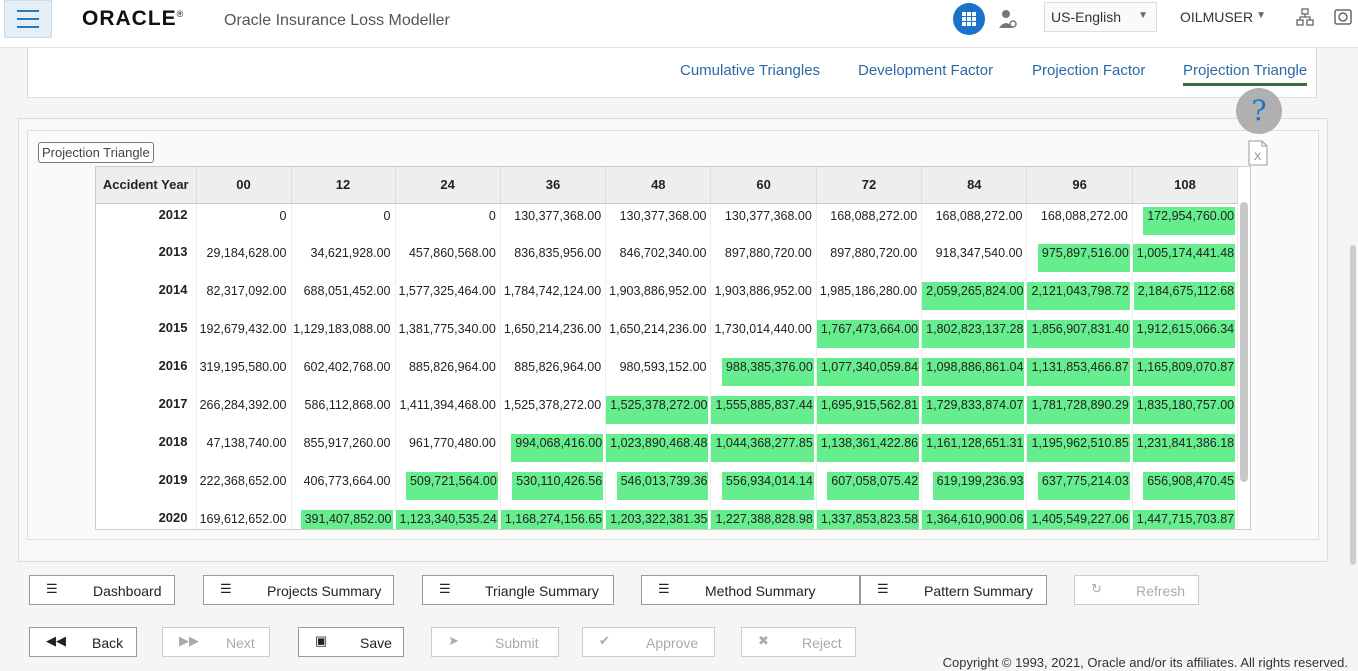 The width and height of the screenshot is (1358, 671). What do you see at coordinates (553, 298) in the screenshot?
I see `value-cell: 1,784,742,124.00` at bounding box center [553, 298].